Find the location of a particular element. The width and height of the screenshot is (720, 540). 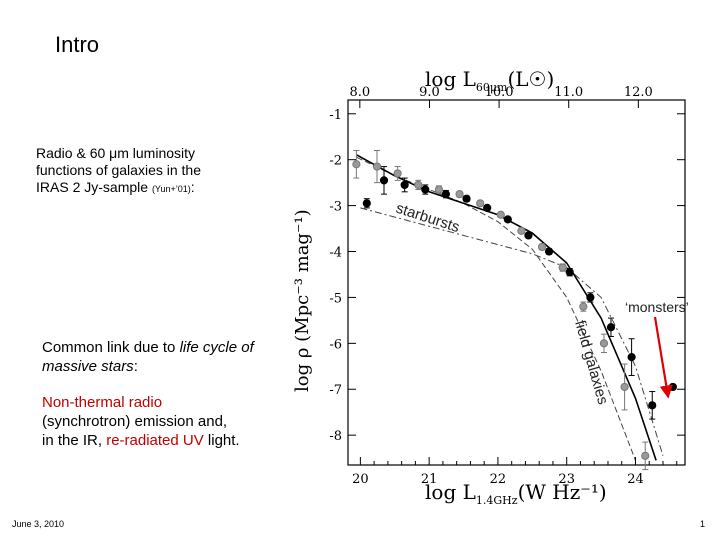

monsters-arrow-line is located at coordinates (663, 357).